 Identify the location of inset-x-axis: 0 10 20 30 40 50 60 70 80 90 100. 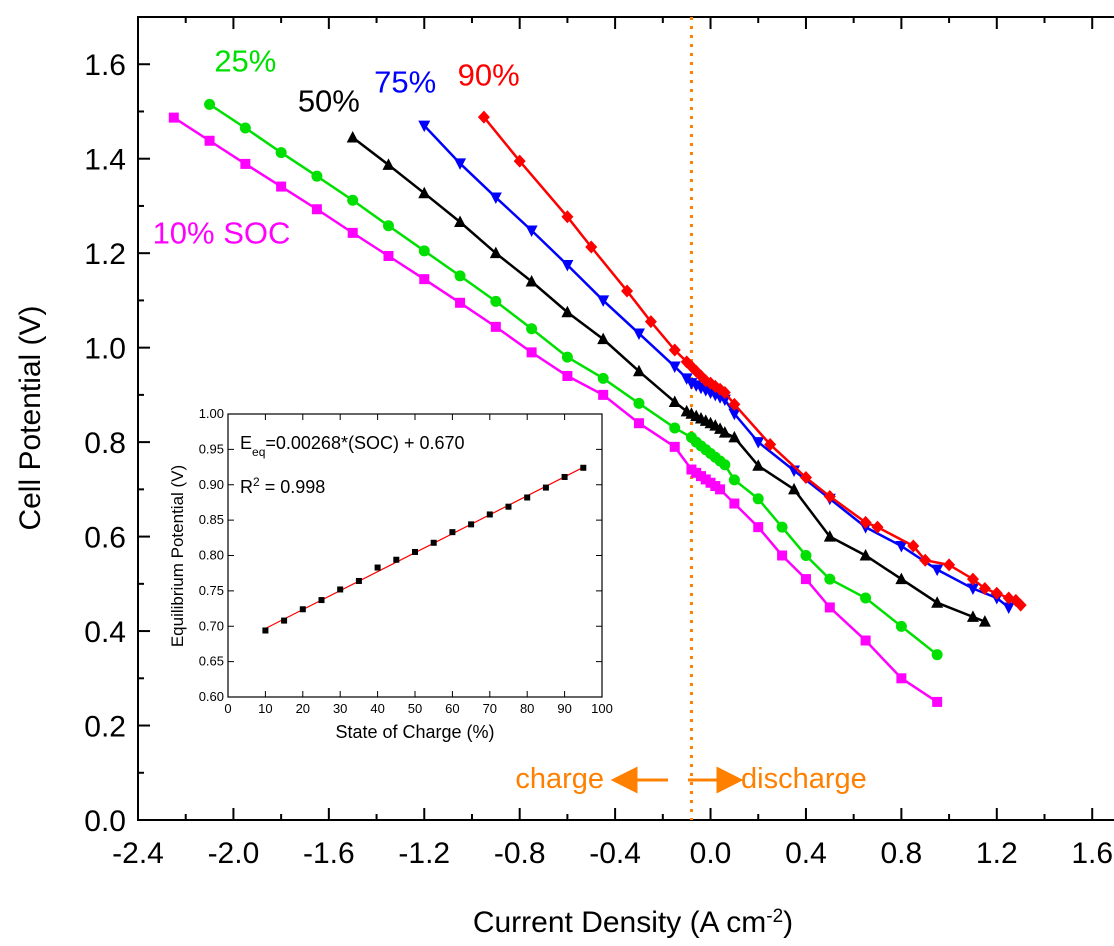
(418, 565).